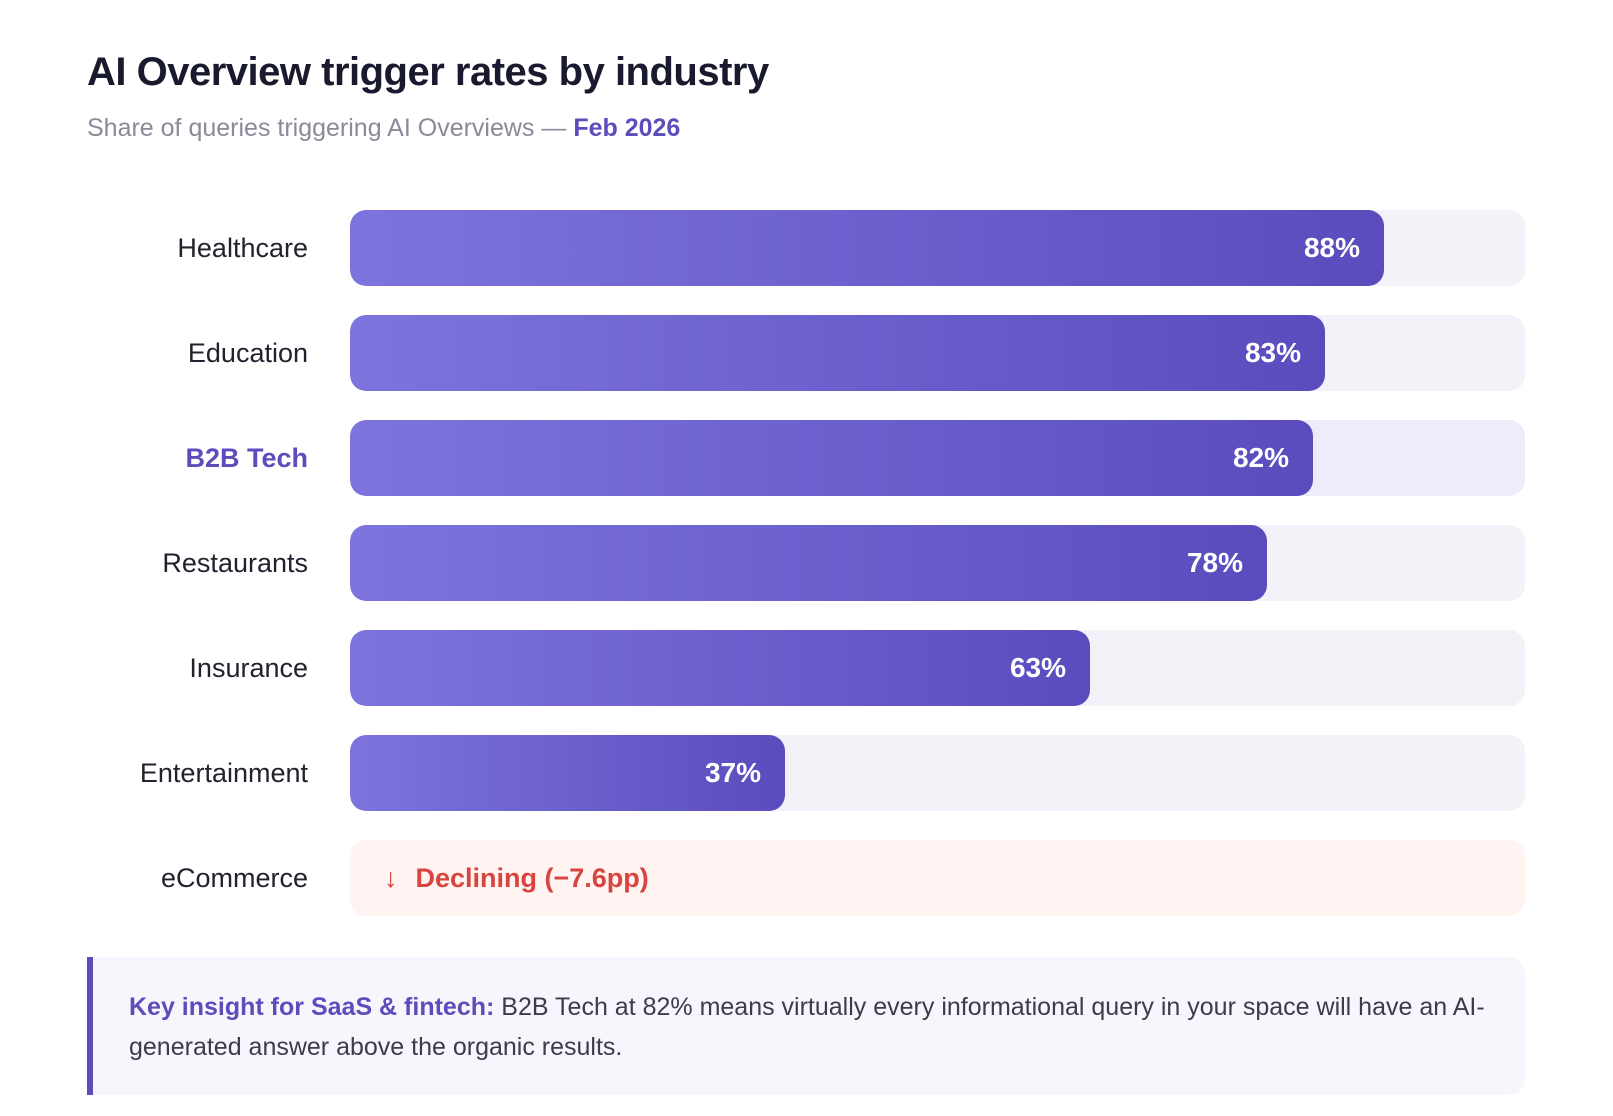 The image size is (1613, 1116). Describe the element at coordinates (247, 353) in the screenshot. I see `category-label: Education` at that location.